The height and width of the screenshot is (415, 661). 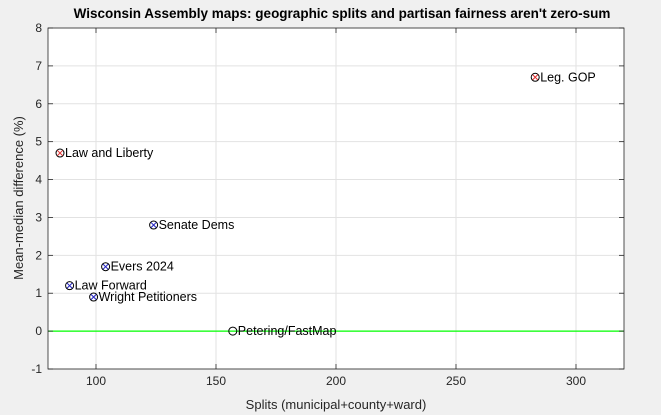 What do you see at coordinates (336, 404) in the screenshot?
I see `x-axis-label: Splits (municipal+county+ward)` at bounding box center [336, 404].